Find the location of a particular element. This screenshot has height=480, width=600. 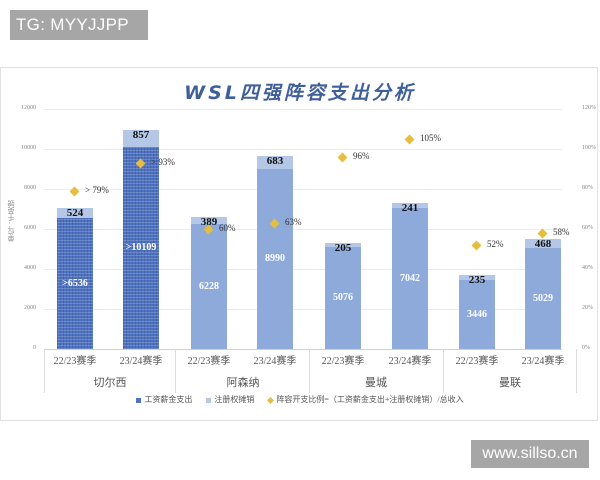

legend-item-salary: 工资薪金支出 is located at coordinates (164, 399).